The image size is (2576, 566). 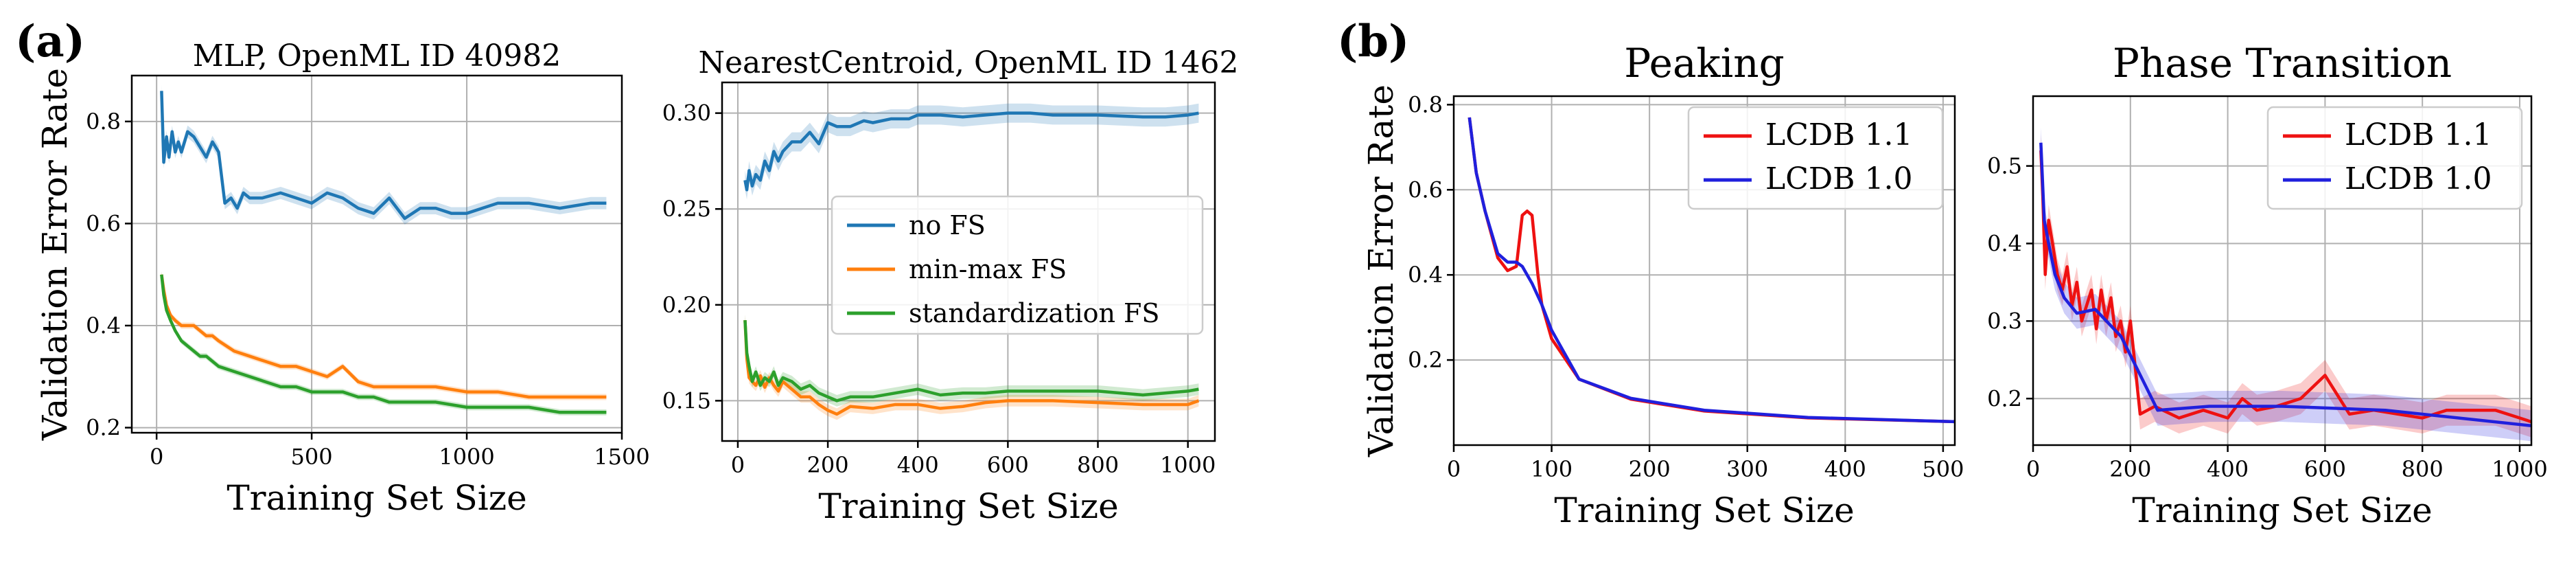 What do you see at coordinates (621, 457) in the screenshot?
I see `x-tick-label: 1500` at bounding box center [621, 457].